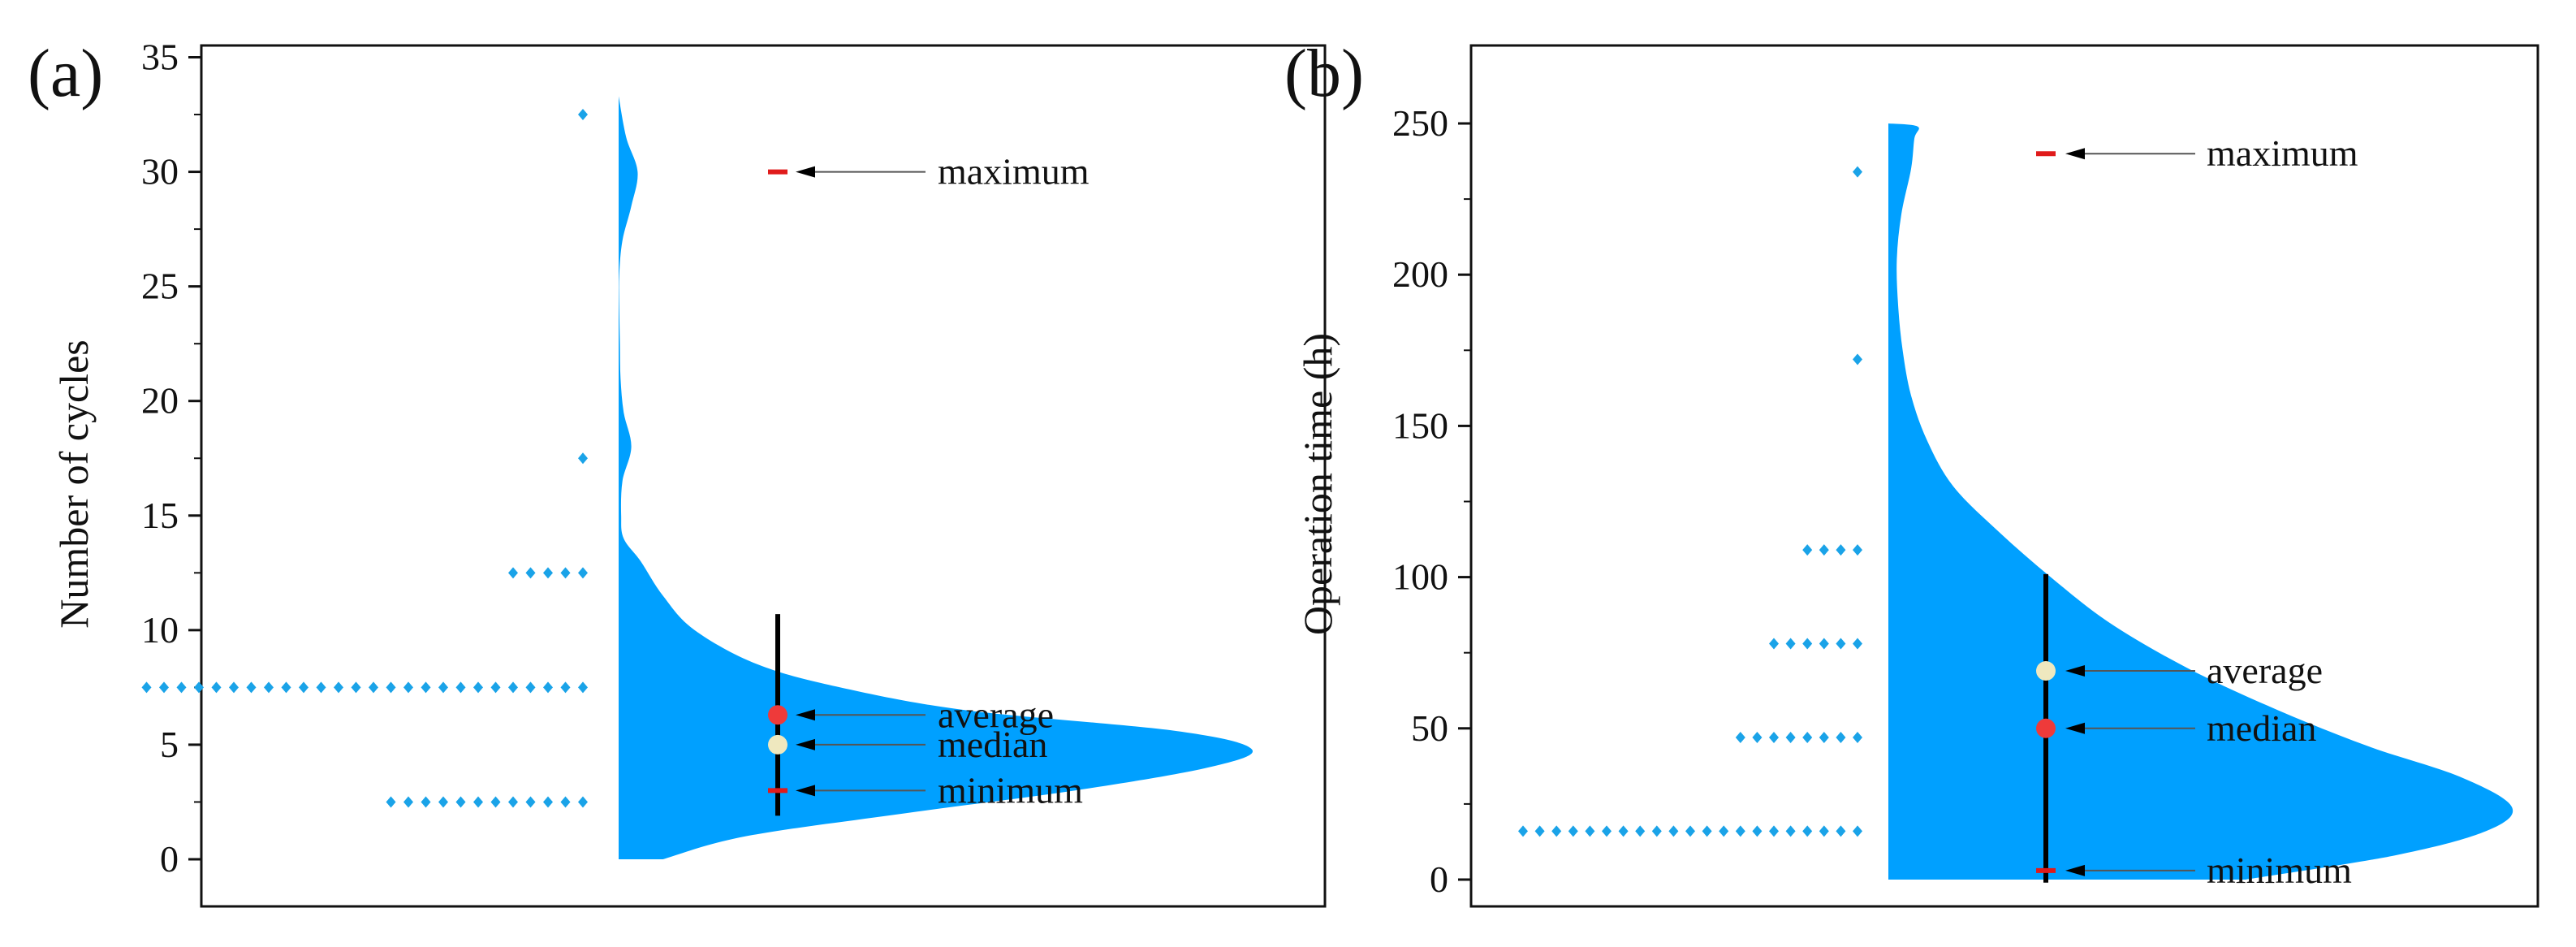 The width and height of the screenshot is (2576, 947). What do you see at coordinates (992, 744) in the screenshot?
I see `annotation-text-median-a: median` at bounding box center [992, 744].